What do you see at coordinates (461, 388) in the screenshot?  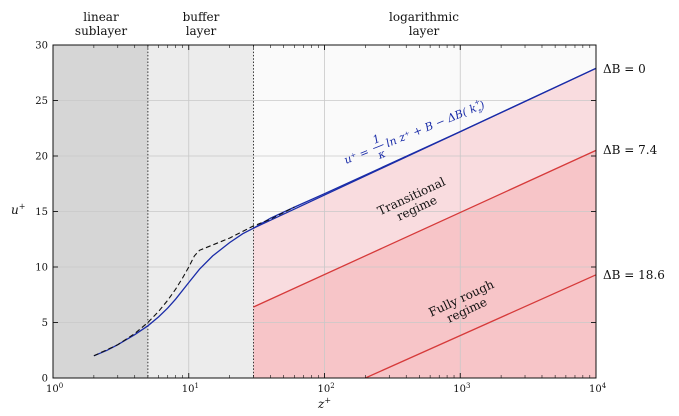 I see `x-tick-label: 10³` at bounding box center [461, 388].